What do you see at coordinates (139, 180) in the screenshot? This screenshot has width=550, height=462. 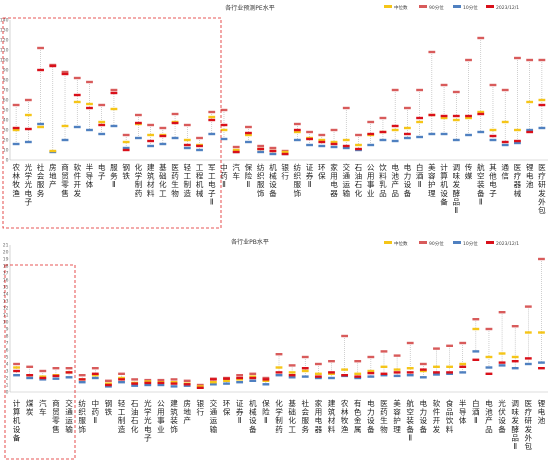 I see `category-label: 化学制药` at bounding box center [139, 180].